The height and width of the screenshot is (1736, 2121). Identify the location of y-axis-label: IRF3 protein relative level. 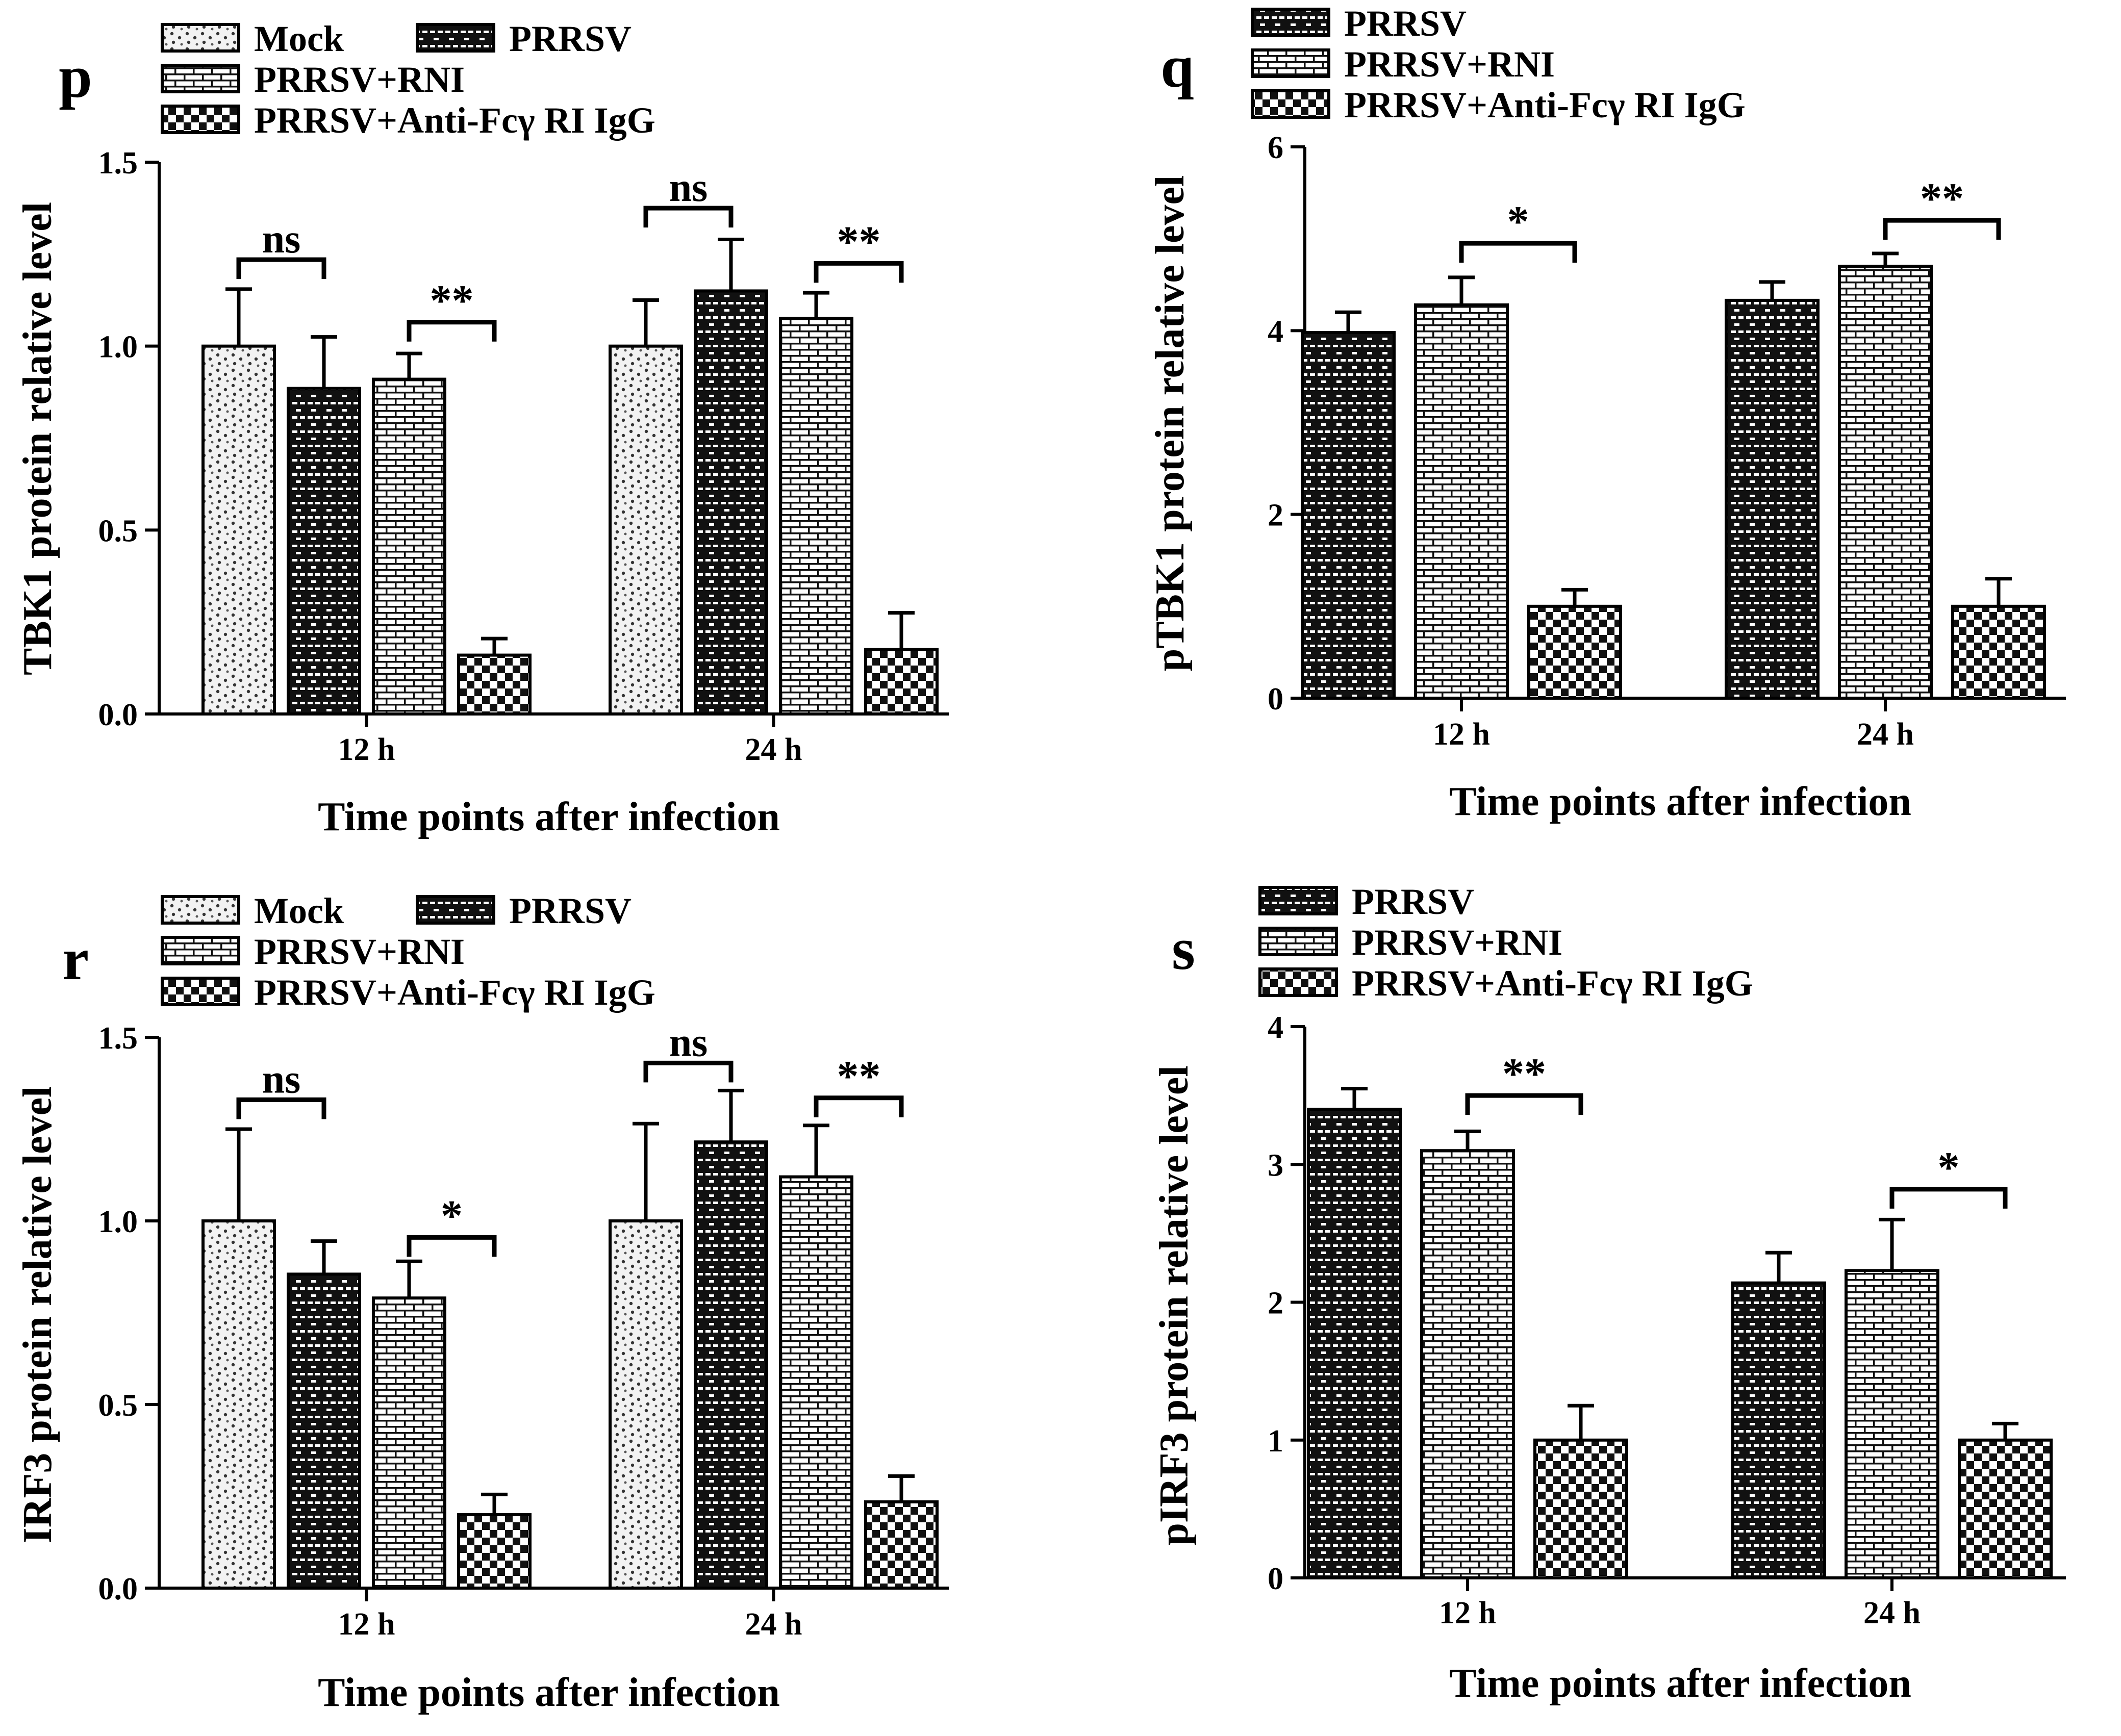
(37, 1315).